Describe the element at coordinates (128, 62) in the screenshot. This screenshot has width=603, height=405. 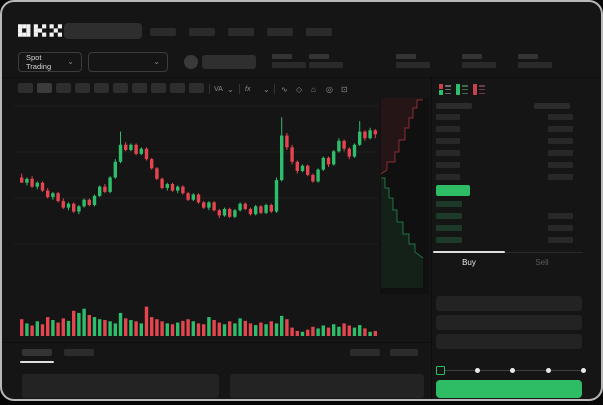
I see `pair-selector-dropdown: ⌄` at that location.